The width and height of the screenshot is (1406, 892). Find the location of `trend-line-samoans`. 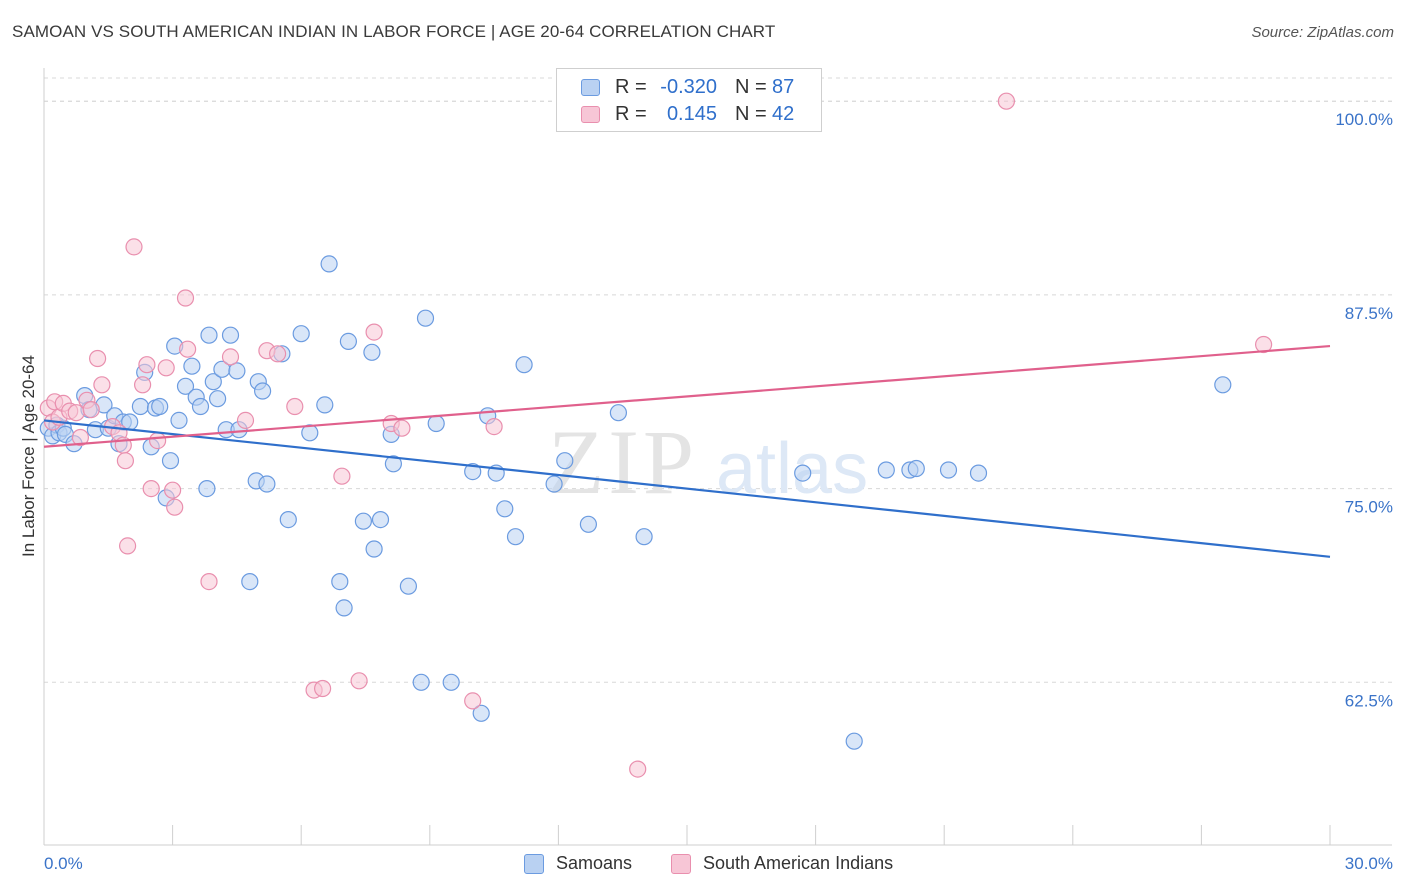

trend-line-samoans is located at coordinates (687, 488).